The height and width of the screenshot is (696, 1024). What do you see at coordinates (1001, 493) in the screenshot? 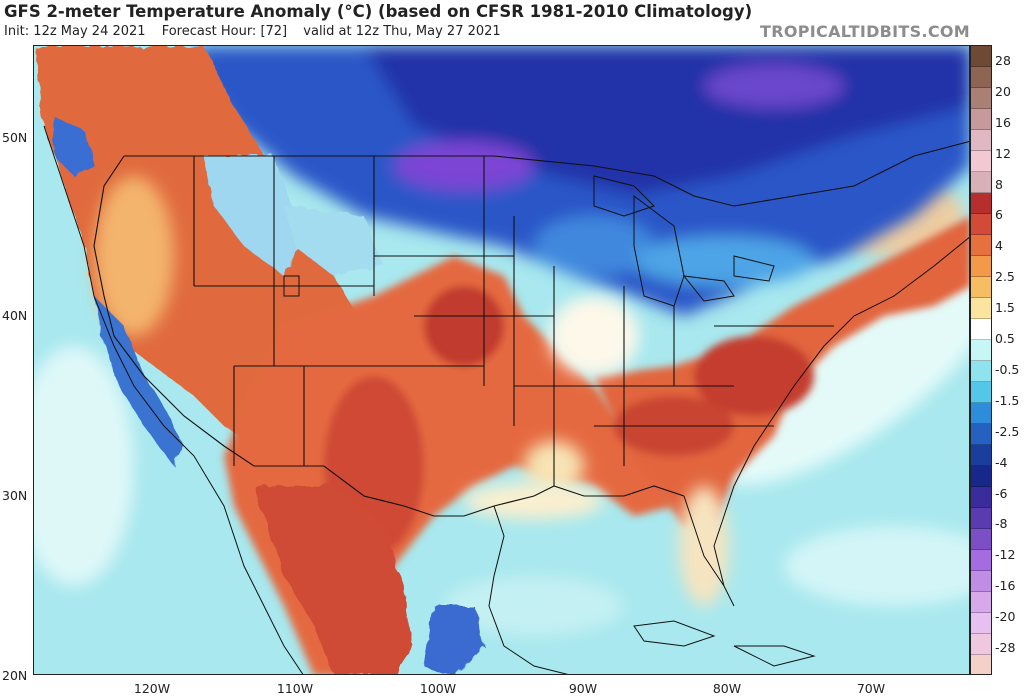
I see `colorbar-label: -6` at bounding box center [1001, 493].